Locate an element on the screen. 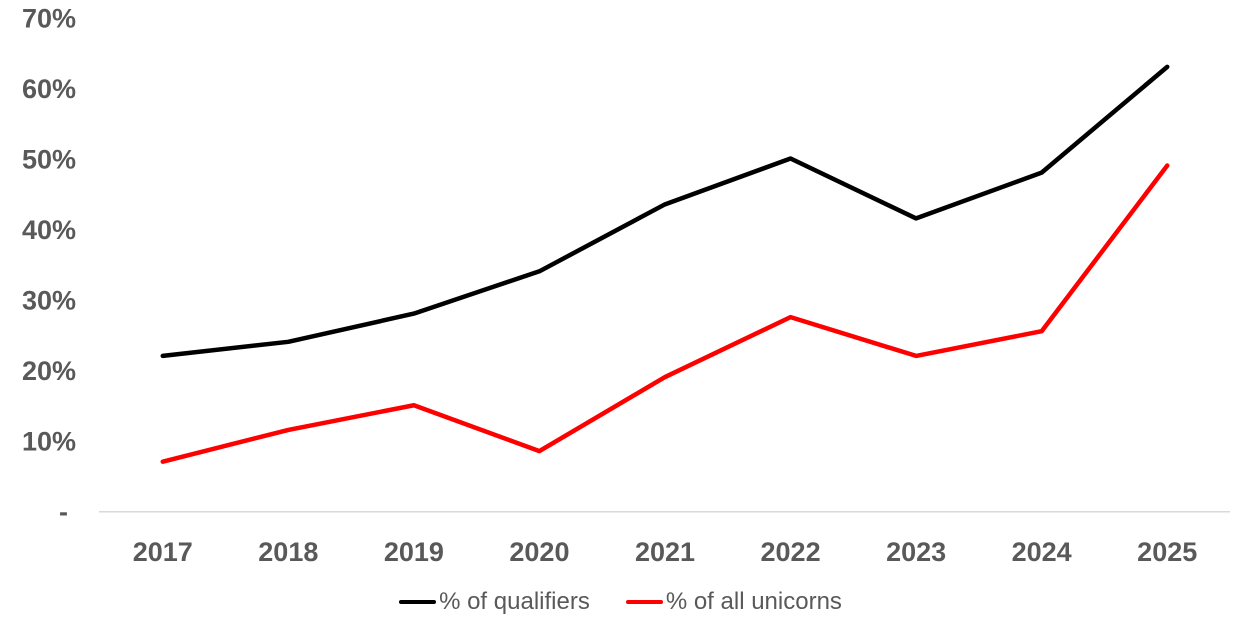  y-axis-tick-label: 40% is located at coordinates (49, 230).